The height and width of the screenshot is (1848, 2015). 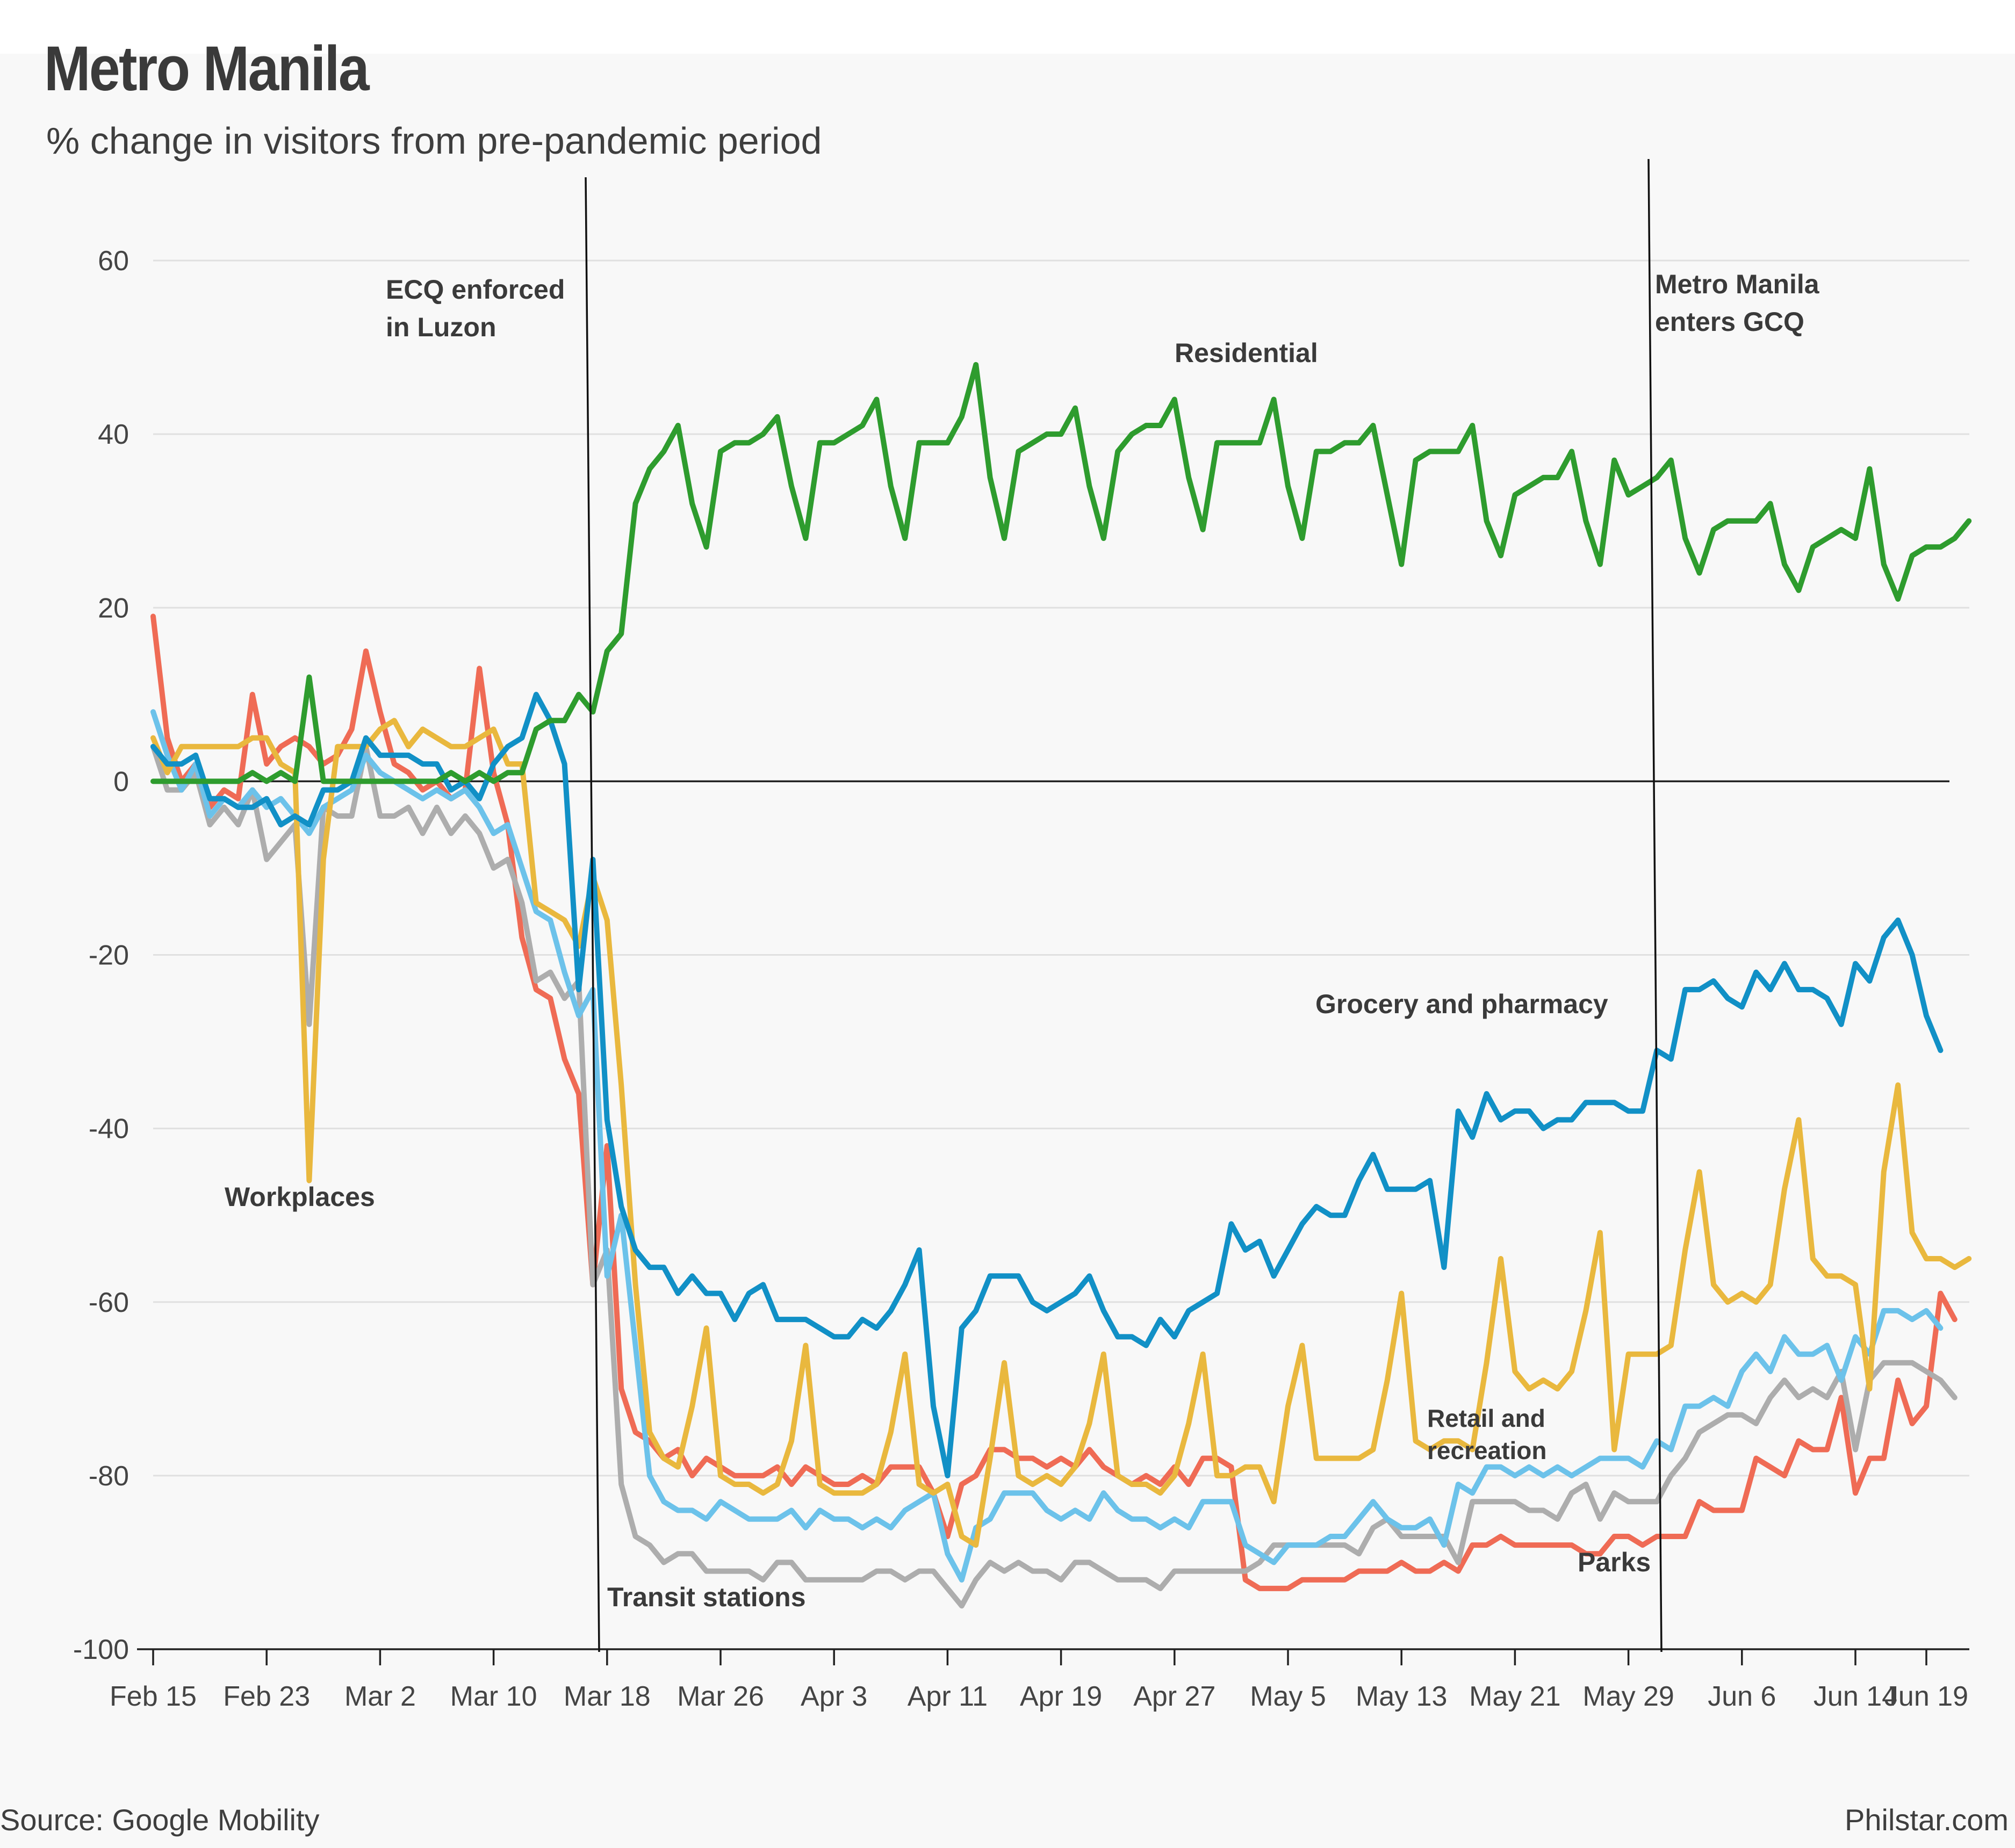 I want to click on y-tick-label: -20, so click(x=109, y=955).